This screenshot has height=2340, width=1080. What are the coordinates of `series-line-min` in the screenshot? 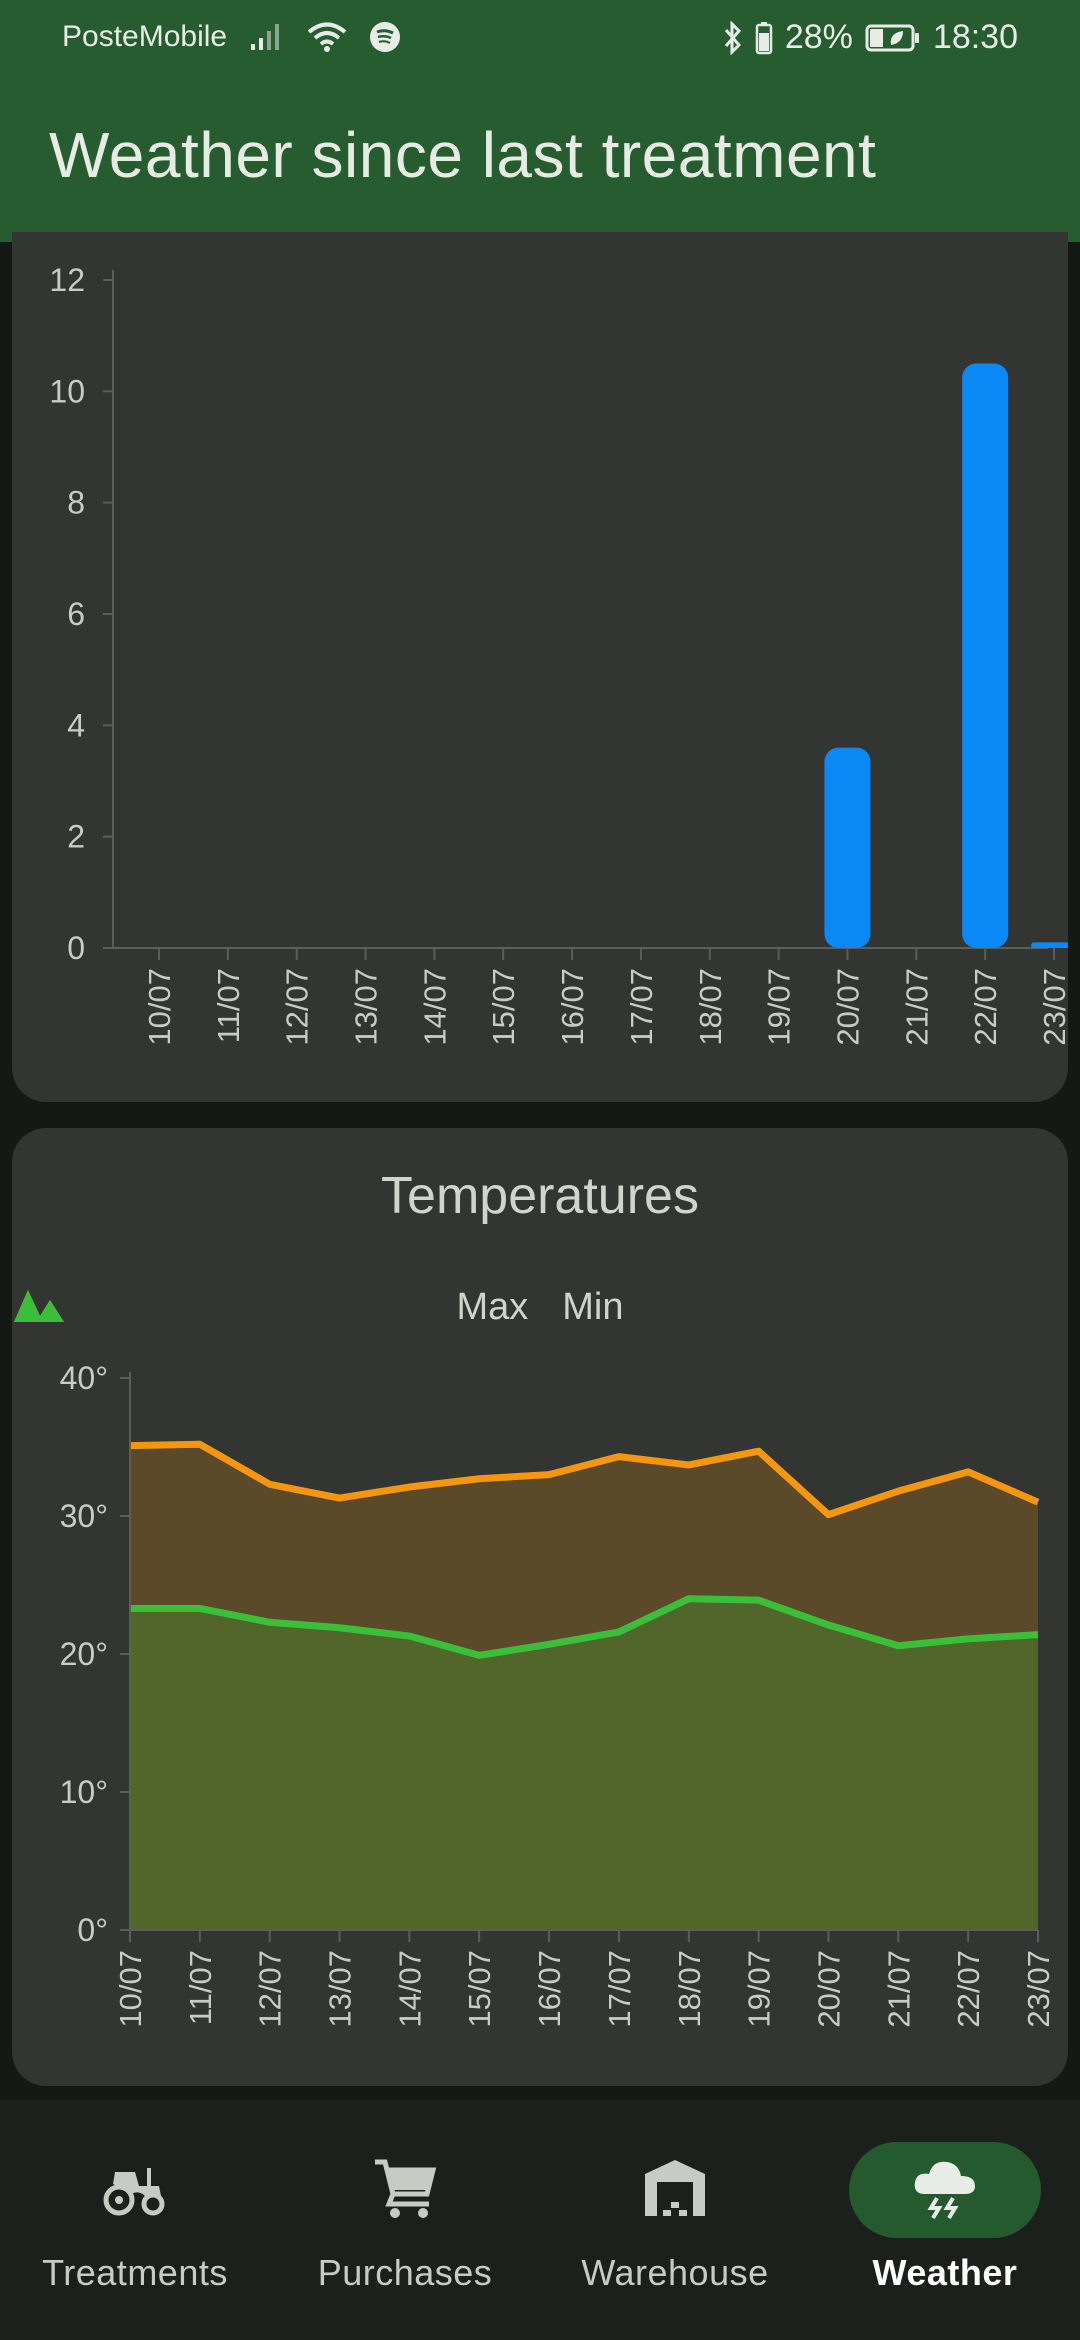 It's located at (584, 1627).